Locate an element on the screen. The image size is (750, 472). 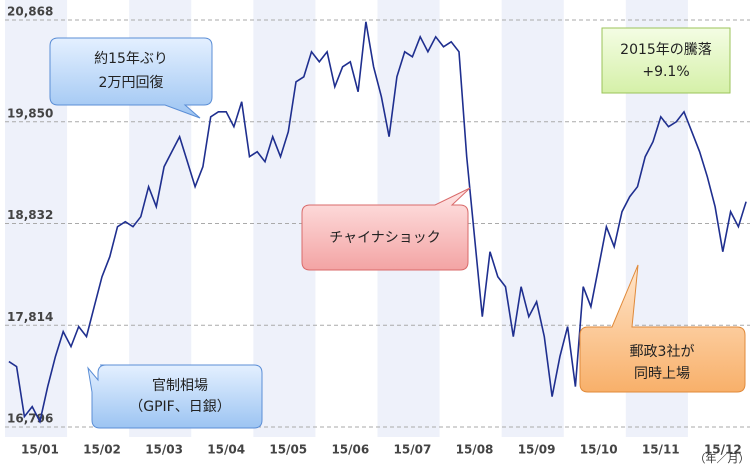
y-tick-label: 17,814 is located at coordinates (30, 317).